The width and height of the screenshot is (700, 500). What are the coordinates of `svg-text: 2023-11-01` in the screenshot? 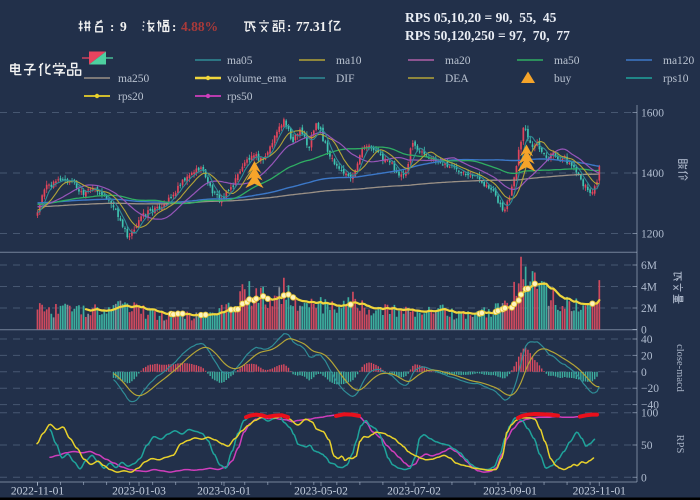 It's located at (599, 492).